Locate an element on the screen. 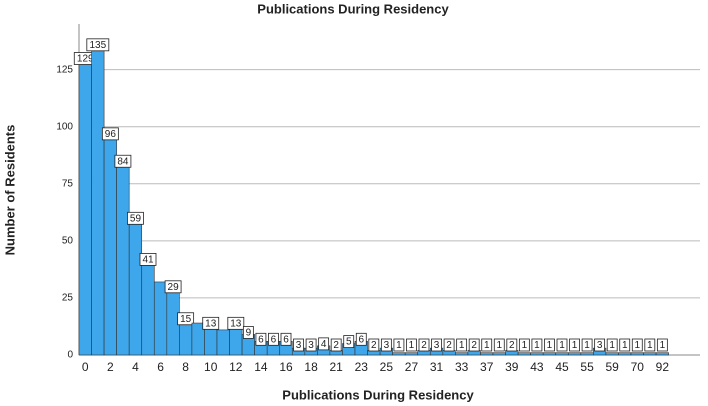 The height and width of the screenshot is (406, 708). x-tick-label: 0 is located at coordinates (85, 367).